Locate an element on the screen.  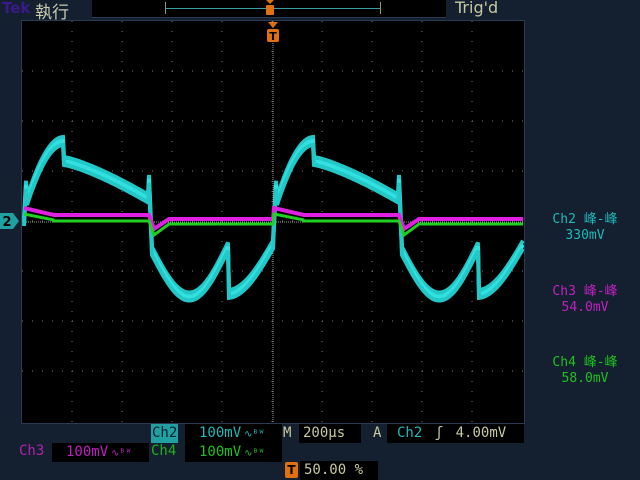
svg-text: 2 is located at coordinates (6, 222).